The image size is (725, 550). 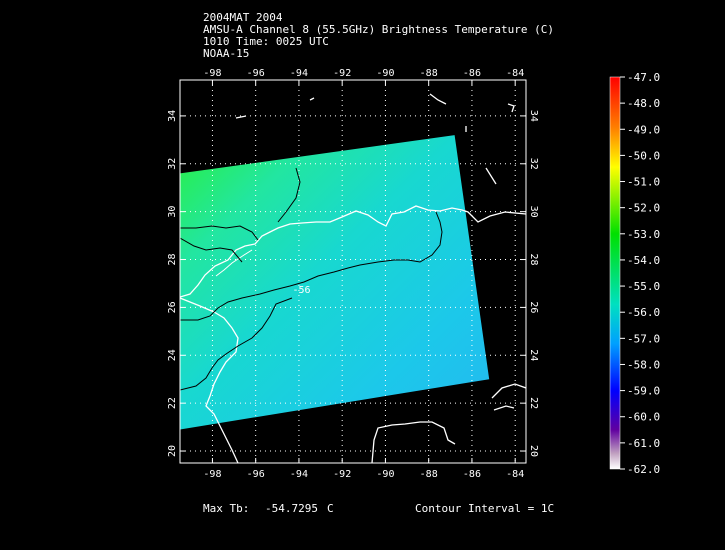 What do you see at coordinates (301, 290) in the screenshot?
I see `contour-label: -56` at bounding box center [301, 290].